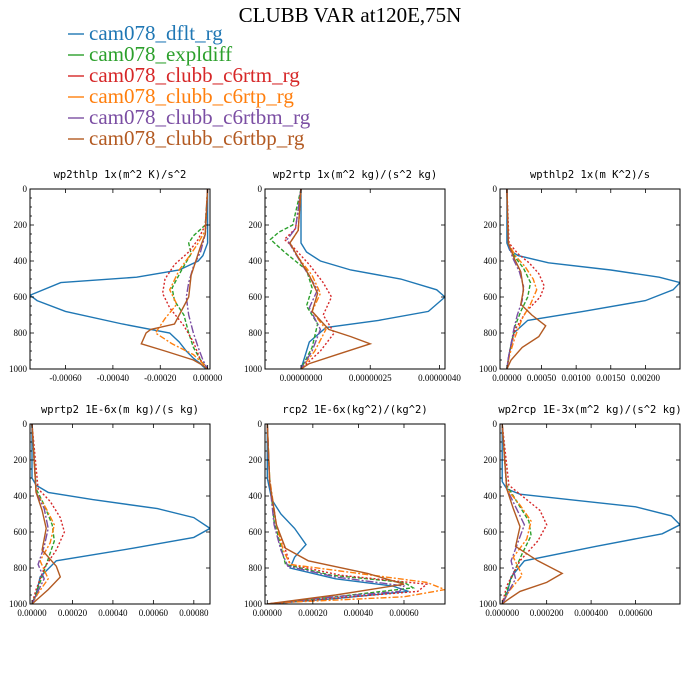 This screenshot has height=700, width=700. Describe the element at coordinates (301, 378) in the screenshot. I see `x-tick-label: 0.00000000` at that location.